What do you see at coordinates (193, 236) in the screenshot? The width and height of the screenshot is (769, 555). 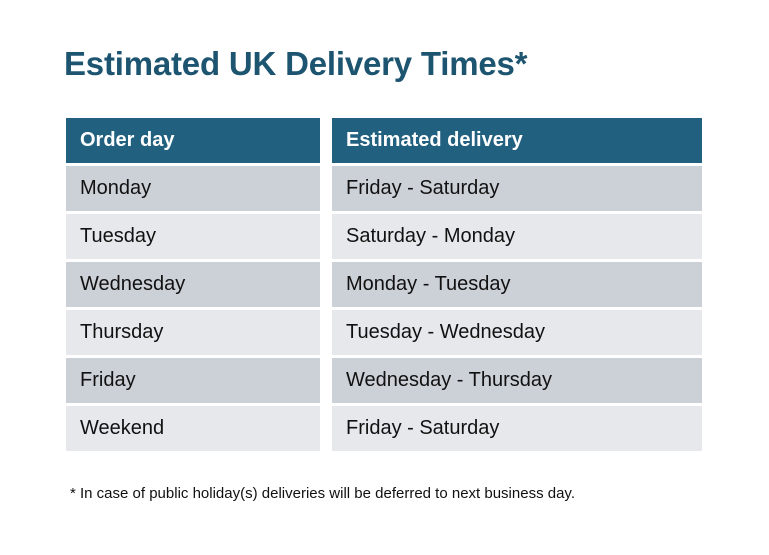 I see `cell-order-day: Tuesday` at bounding box center [193, 236].